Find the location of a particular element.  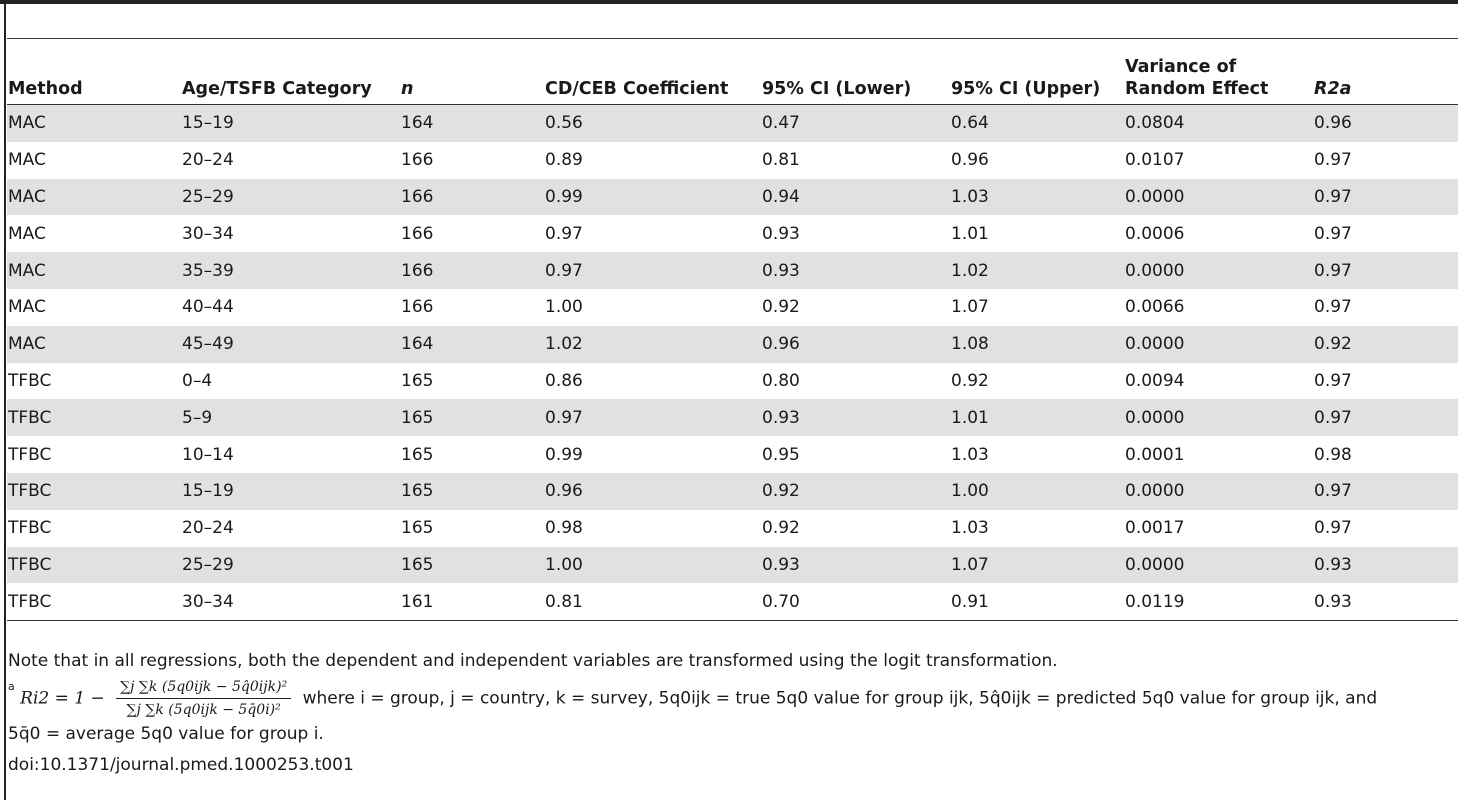

cell-r-squared: 0.98 is located at coordinates (1333, 454).